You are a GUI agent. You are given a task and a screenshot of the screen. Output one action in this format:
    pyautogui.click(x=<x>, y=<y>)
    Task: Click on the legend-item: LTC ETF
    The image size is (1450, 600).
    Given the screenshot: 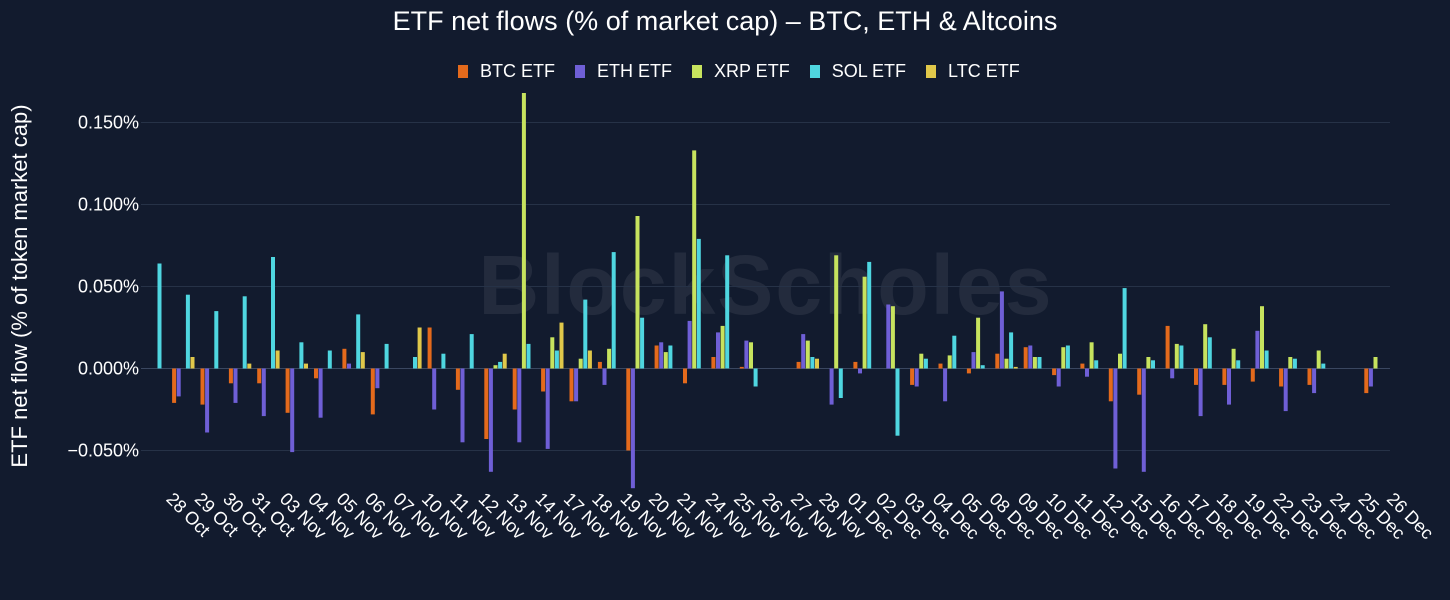 What is the action you would take?
    pyautogui.click(x=973, y=71)
    